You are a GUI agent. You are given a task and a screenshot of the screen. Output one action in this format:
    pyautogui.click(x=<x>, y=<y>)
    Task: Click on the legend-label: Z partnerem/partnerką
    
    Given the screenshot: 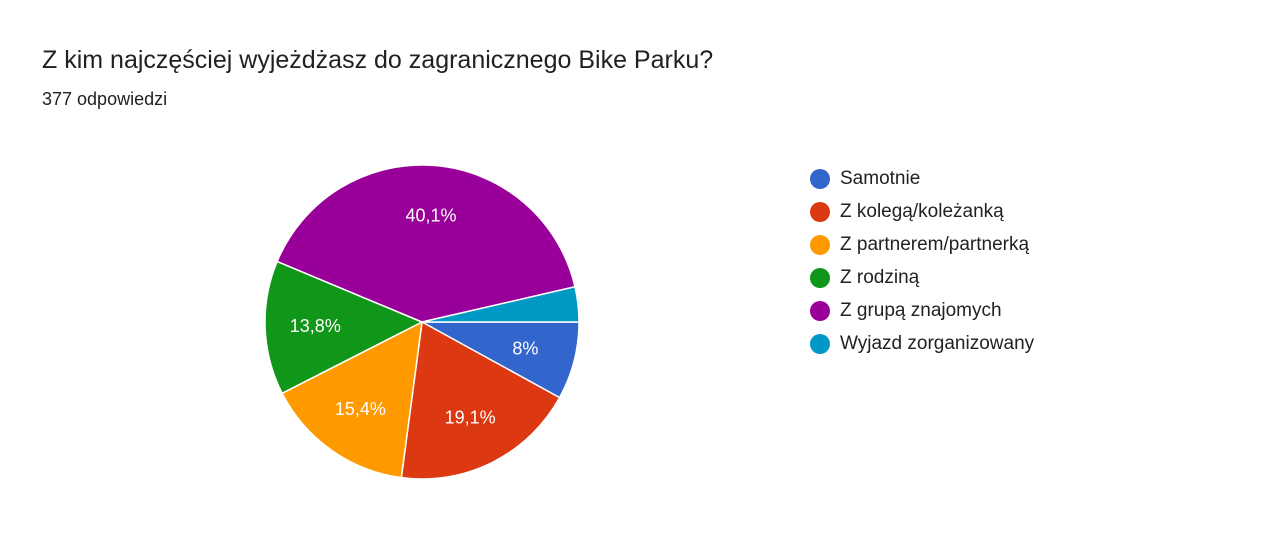 What is the action you would take?
    pyautogui.click(x=935, y=244)
    